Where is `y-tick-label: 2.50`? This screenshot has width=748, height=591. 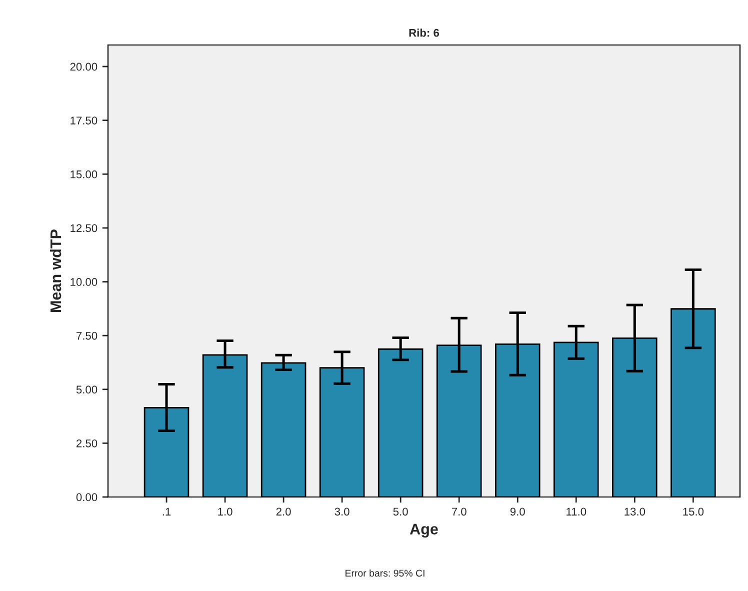
y-tick-label: 2.50 is located at coordinates (87, 443).